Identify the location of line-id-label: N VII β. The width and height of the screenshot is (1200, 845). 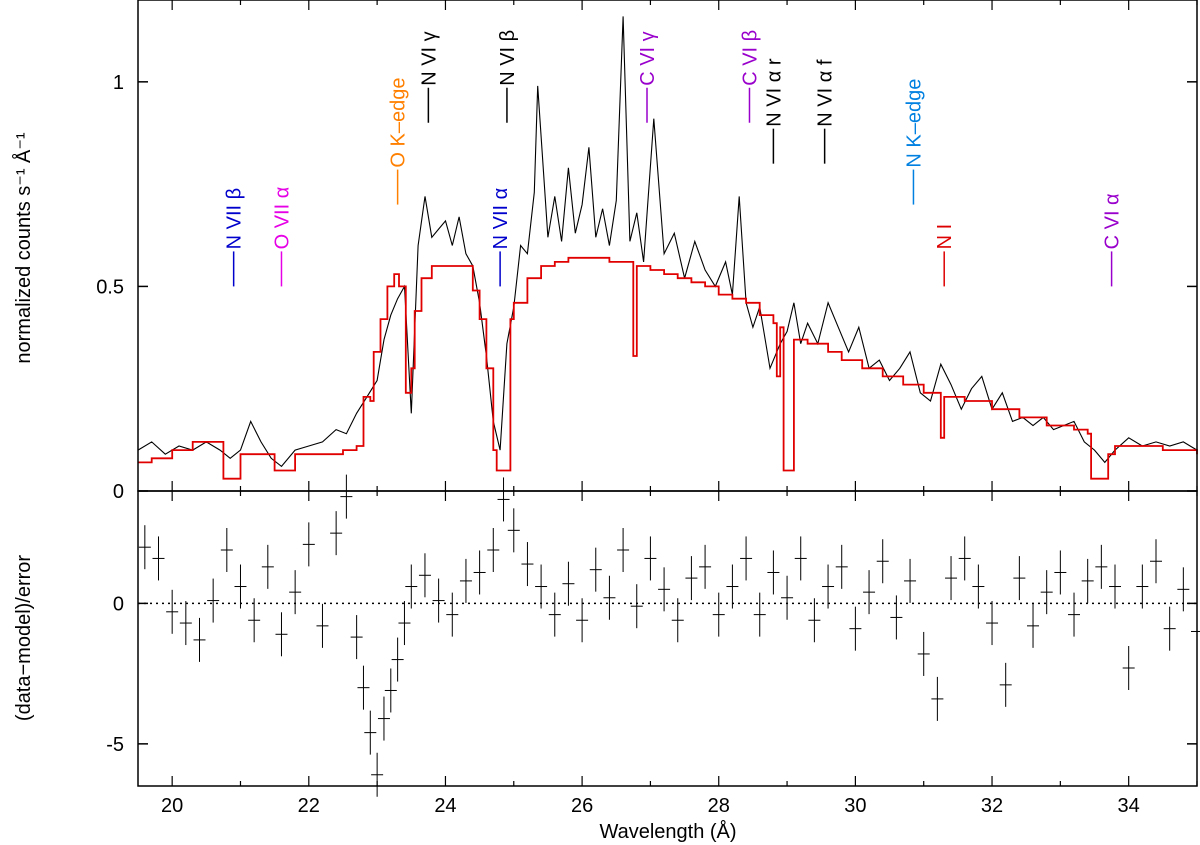
(235, 219).